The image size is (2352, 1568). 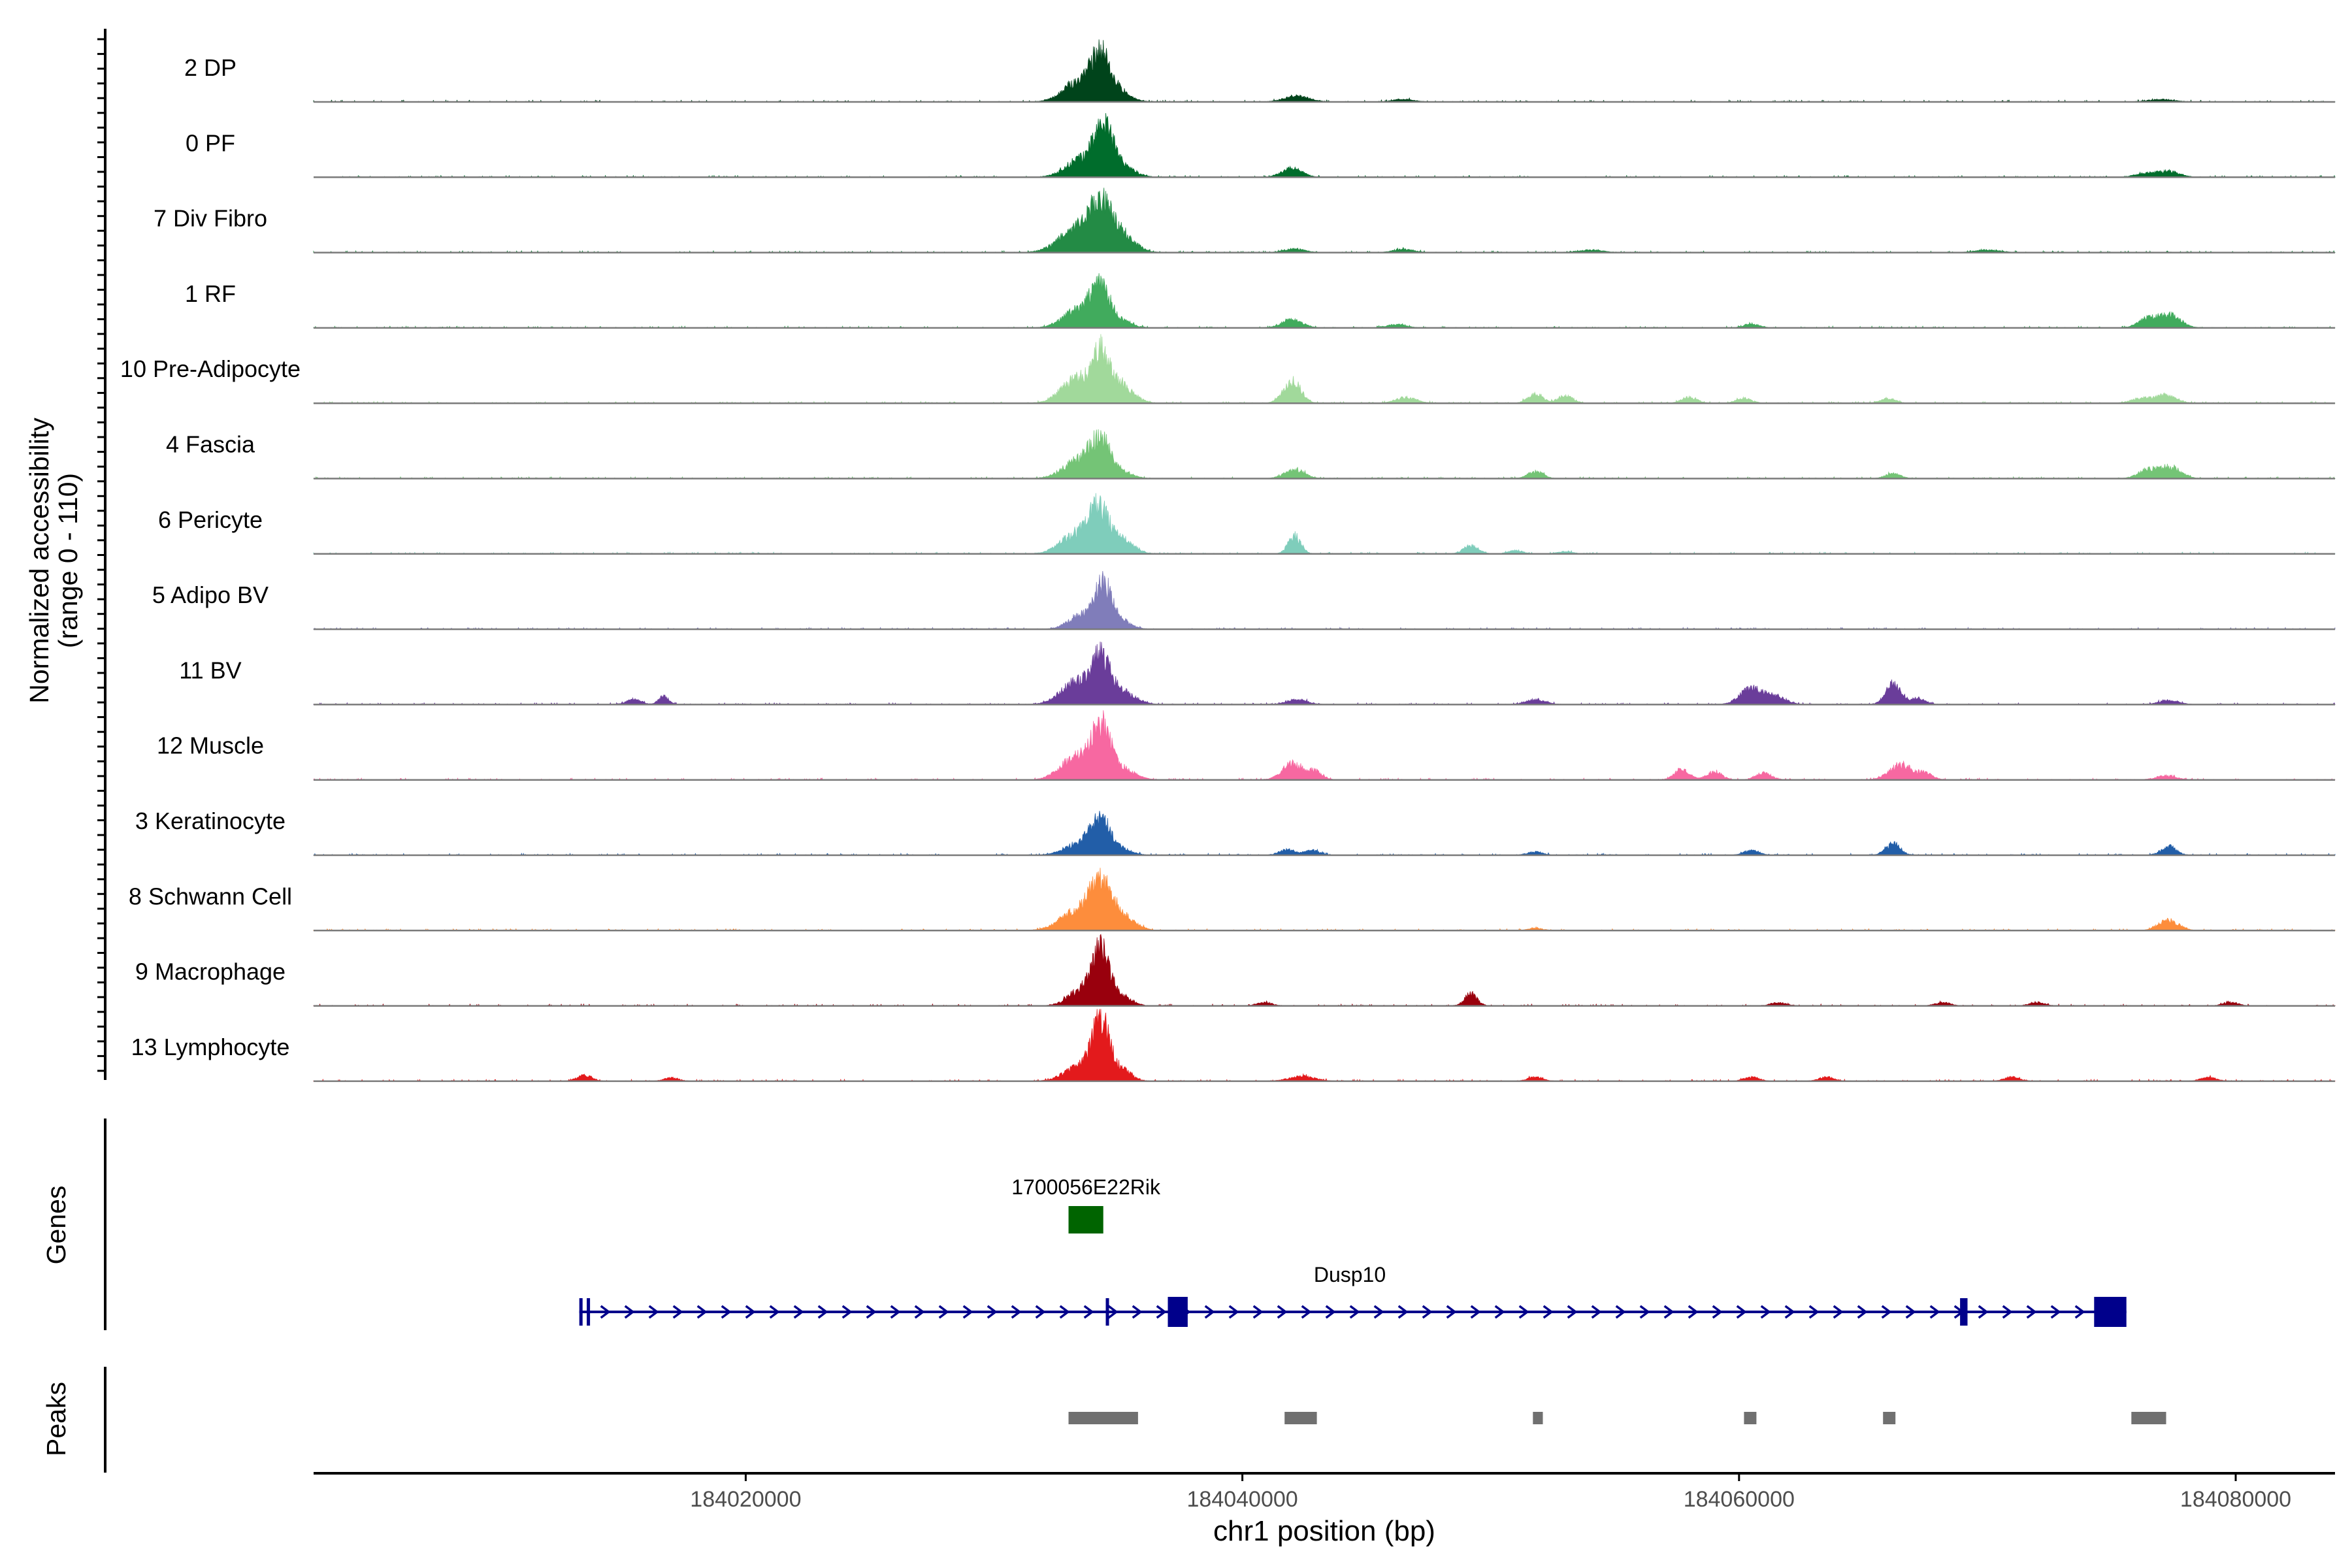 I want to click on coverage-y-axis, so click(x=101, y=554).